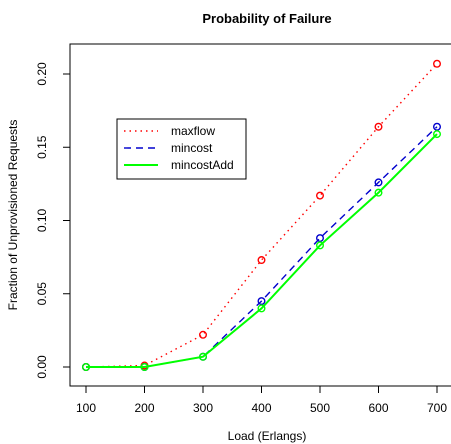 The image size is (451, 444). What do you see at coordinates (42, 74) in the screenshot?
I see `y-tick-label: 0.20` at bounding box center [42, 74].